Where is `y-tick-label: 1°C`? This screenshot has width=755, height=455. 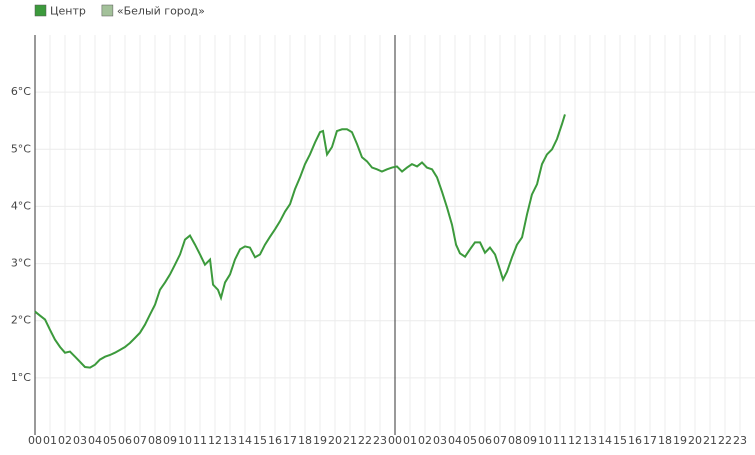
y-tick-label: 1°C is located at coordinates (21, 377).